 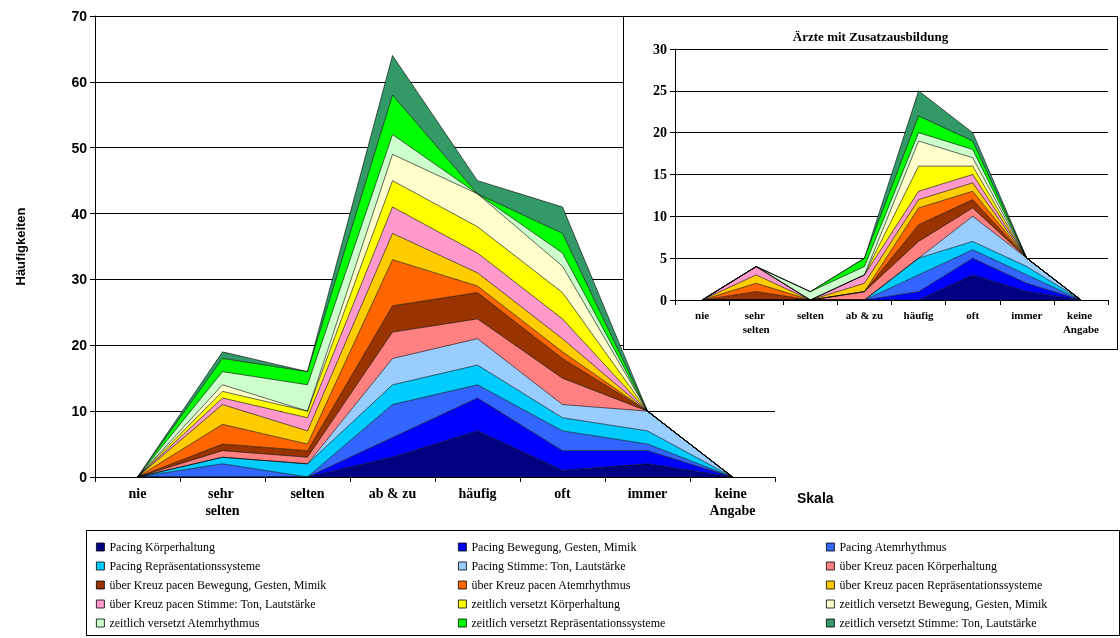 I want to click on legend-label: zeitlich versetzt Bewegung, Gesten, Mimik, so click(x=943, y=604).